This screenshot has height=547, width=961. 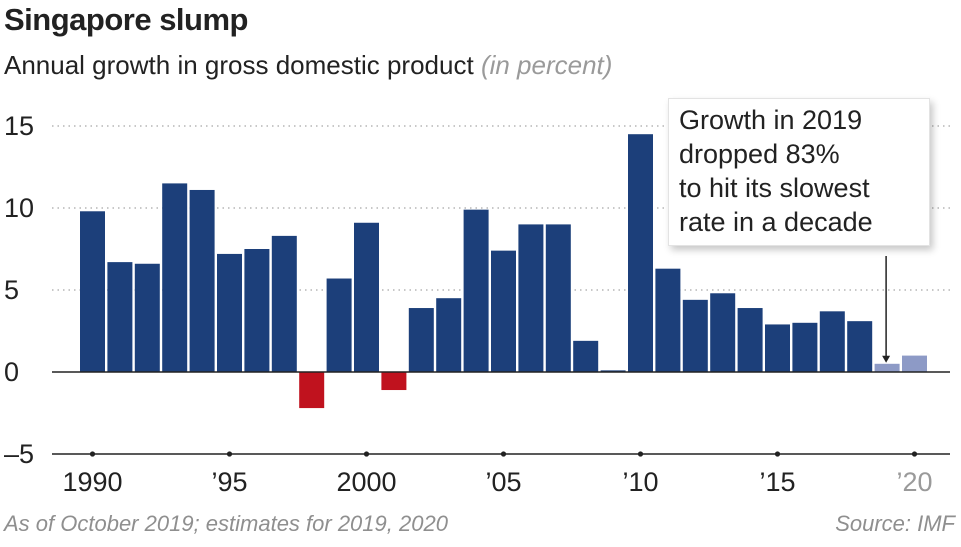 I want to click on bar-2019, so click(x=887, y=367).